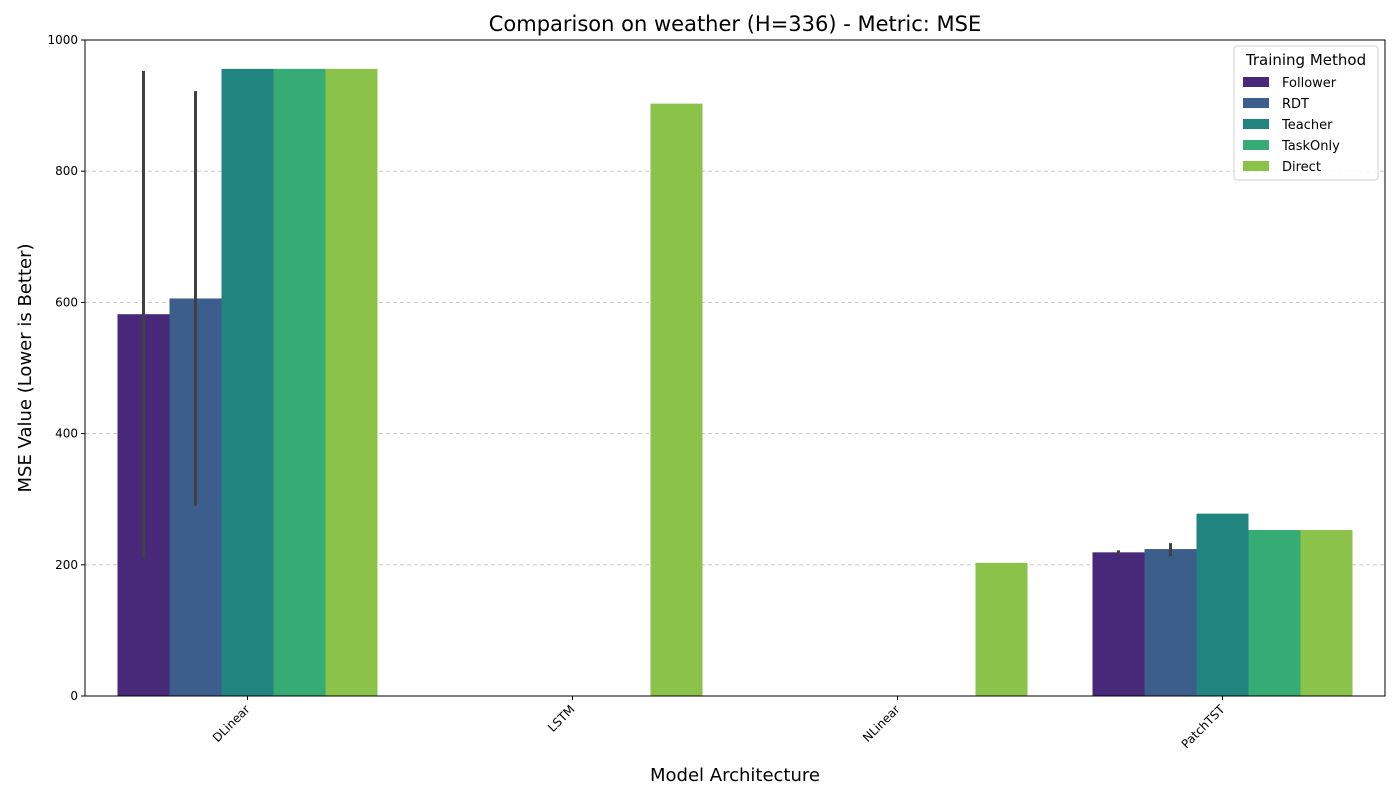 Image resolution: width=1400 pixels, height=800 pixels. Describe the element at coordinates (1309, 83) in the screenshot. I see `legend-label-follower: Follower` at that location.